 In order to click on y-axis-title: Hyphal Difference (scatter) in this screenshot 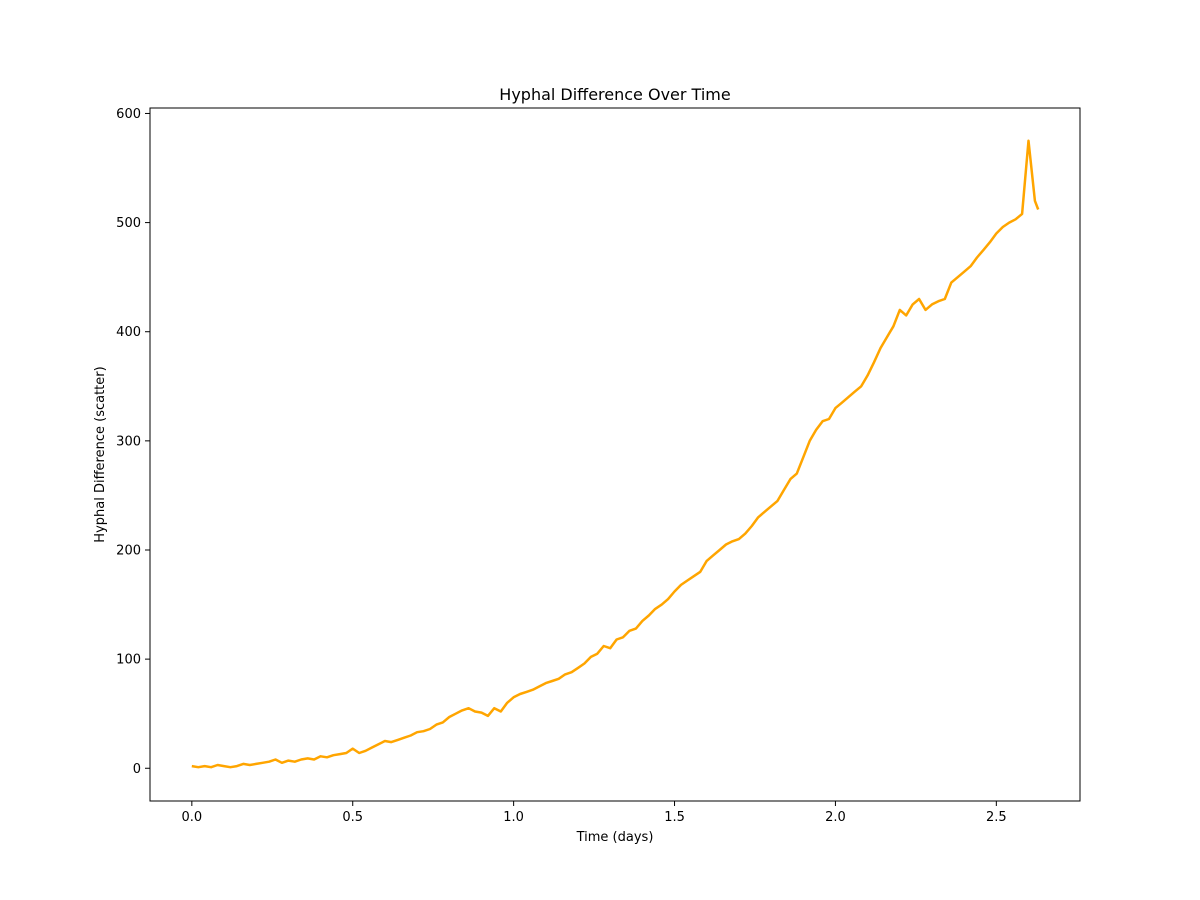, I will do `click(100, 454)`.